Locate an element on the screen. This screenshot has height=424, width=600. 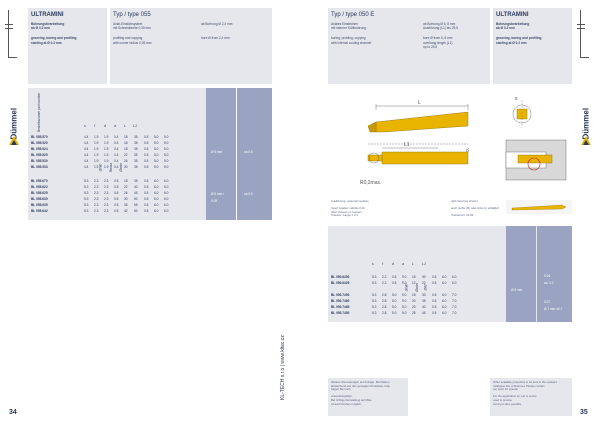
part-number: BL 050.7450 is located at coordinates (340, 295).